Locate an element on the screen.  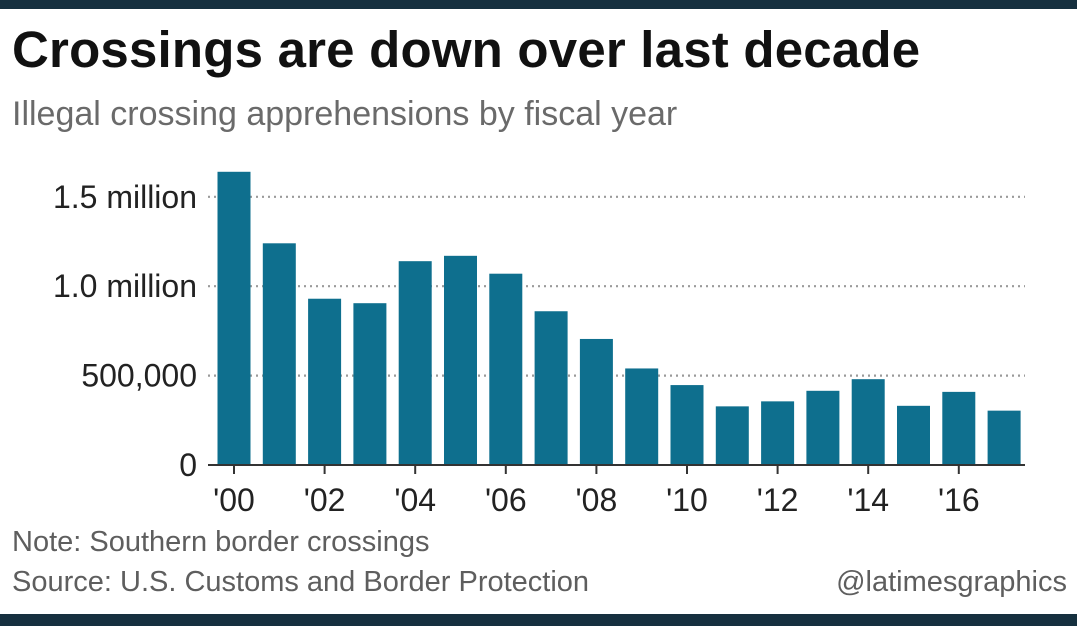
bar-2017 is located at coordinates (1004, 437).